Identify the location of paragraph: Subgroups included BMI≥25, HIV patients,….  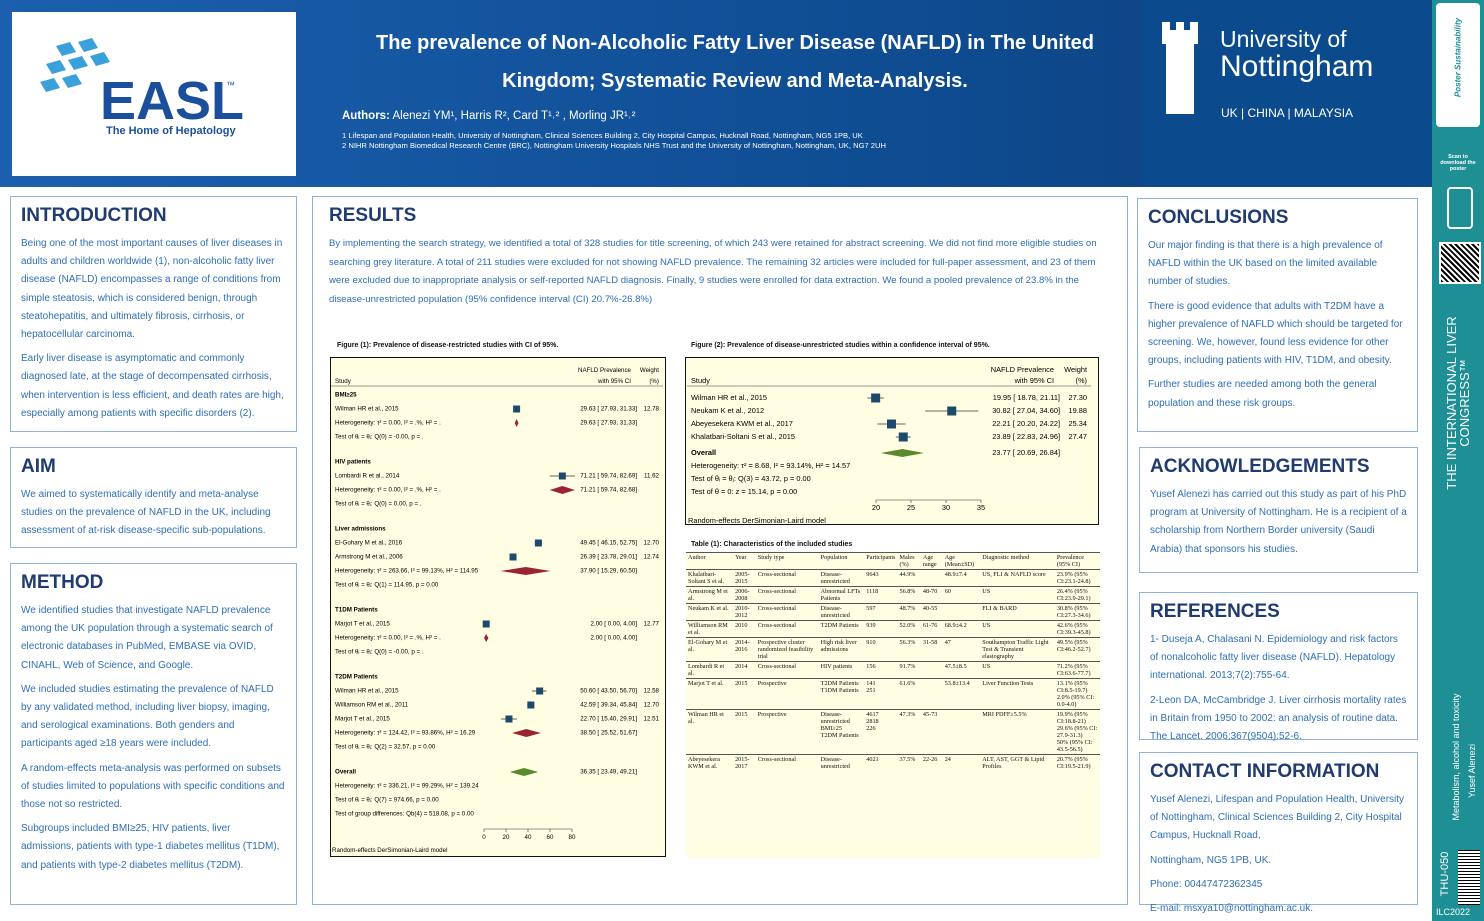
(150, 847).